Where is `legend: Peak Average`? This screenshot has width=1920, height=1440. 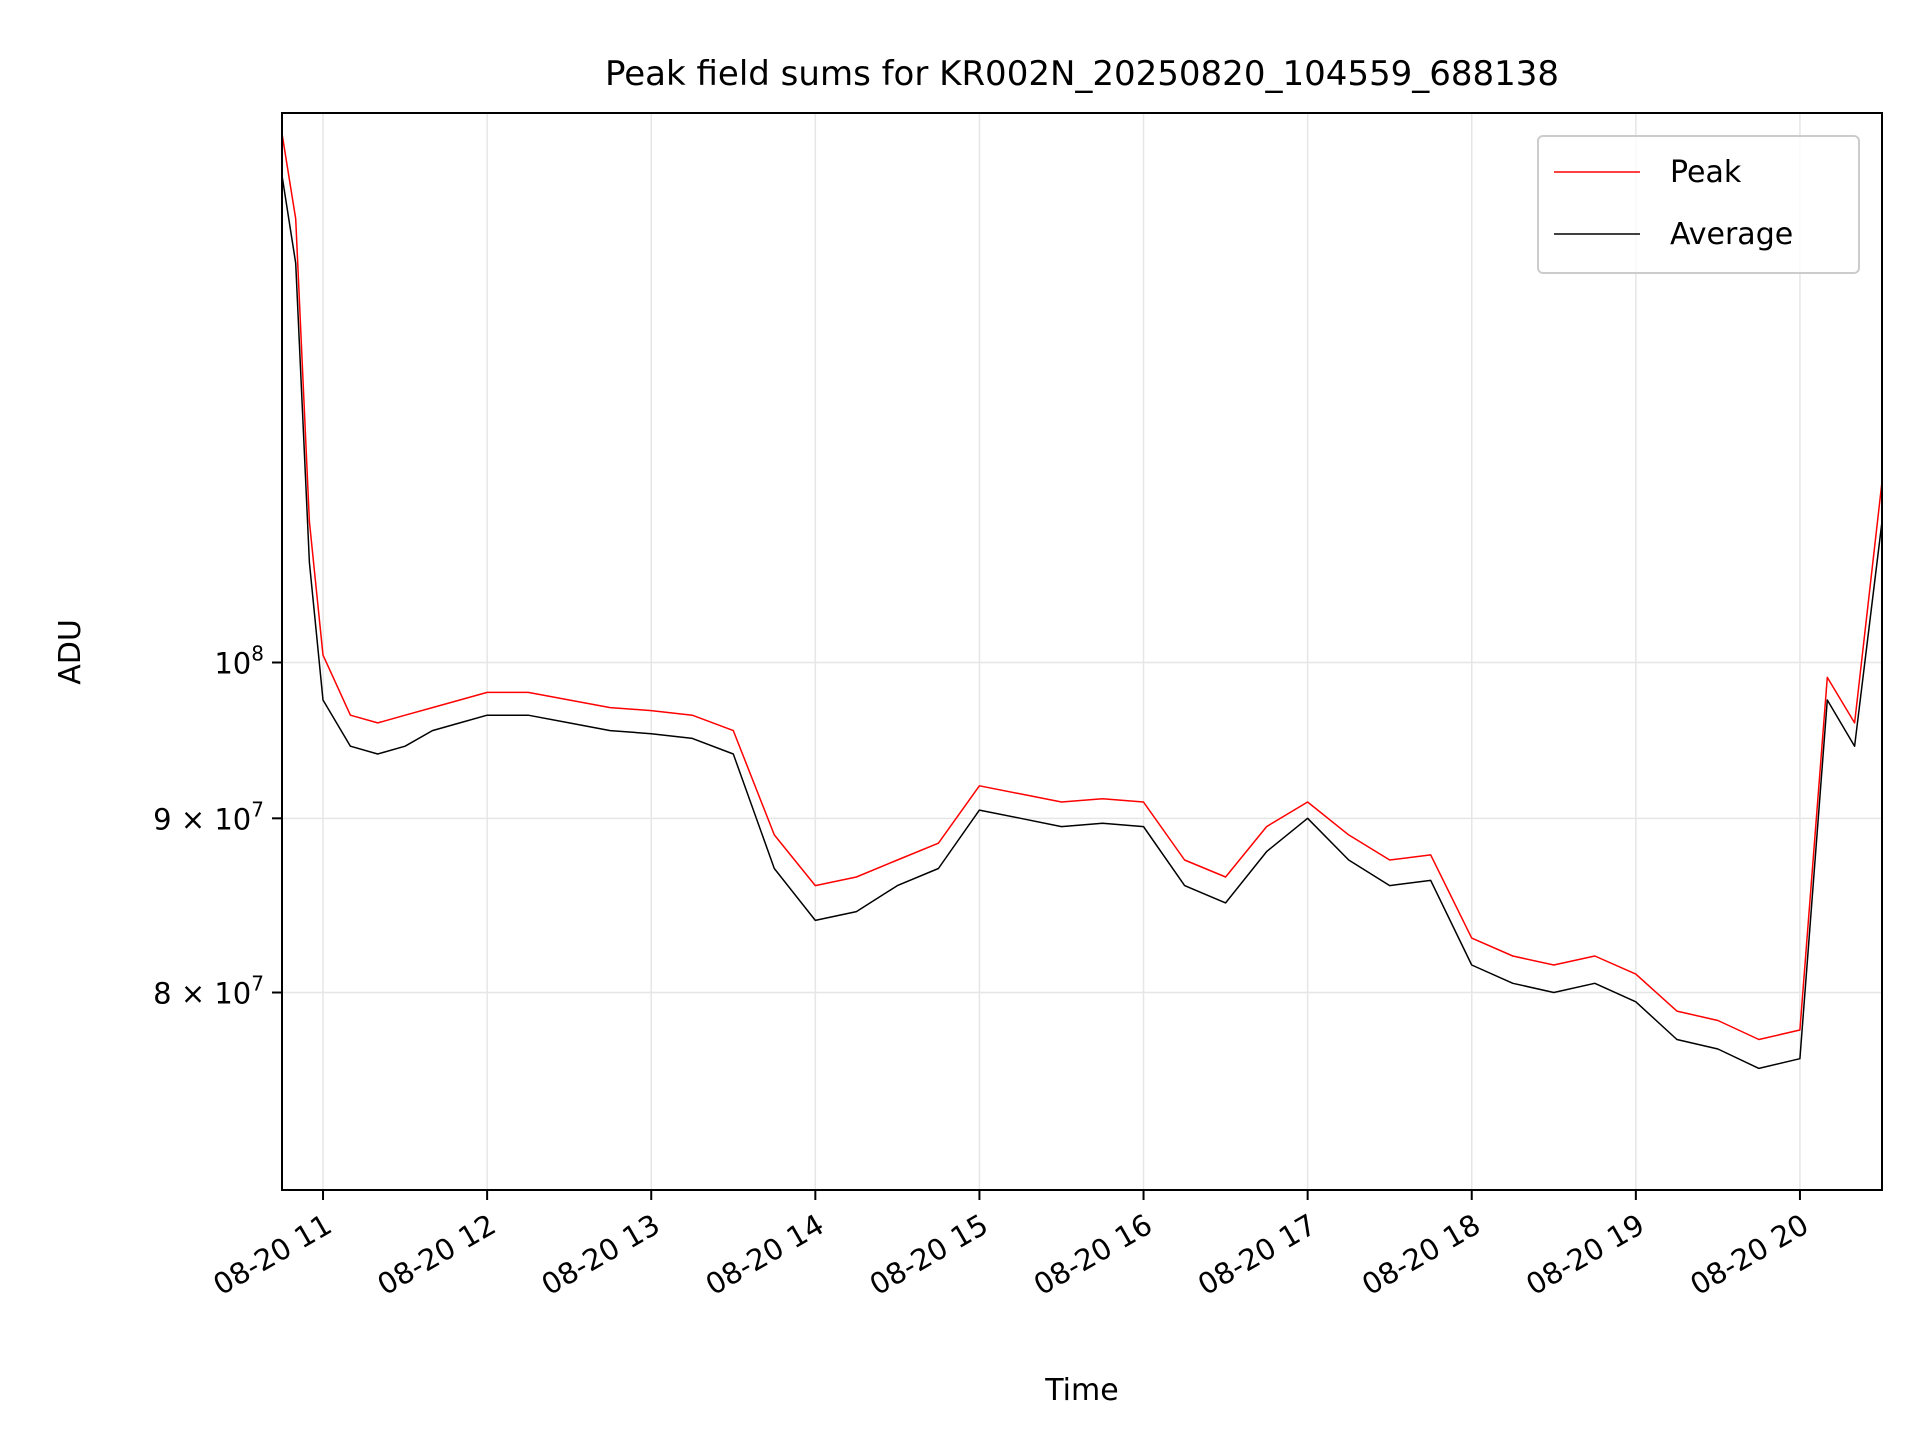
legend: Peak Average is located at coordinates (1698, 204).